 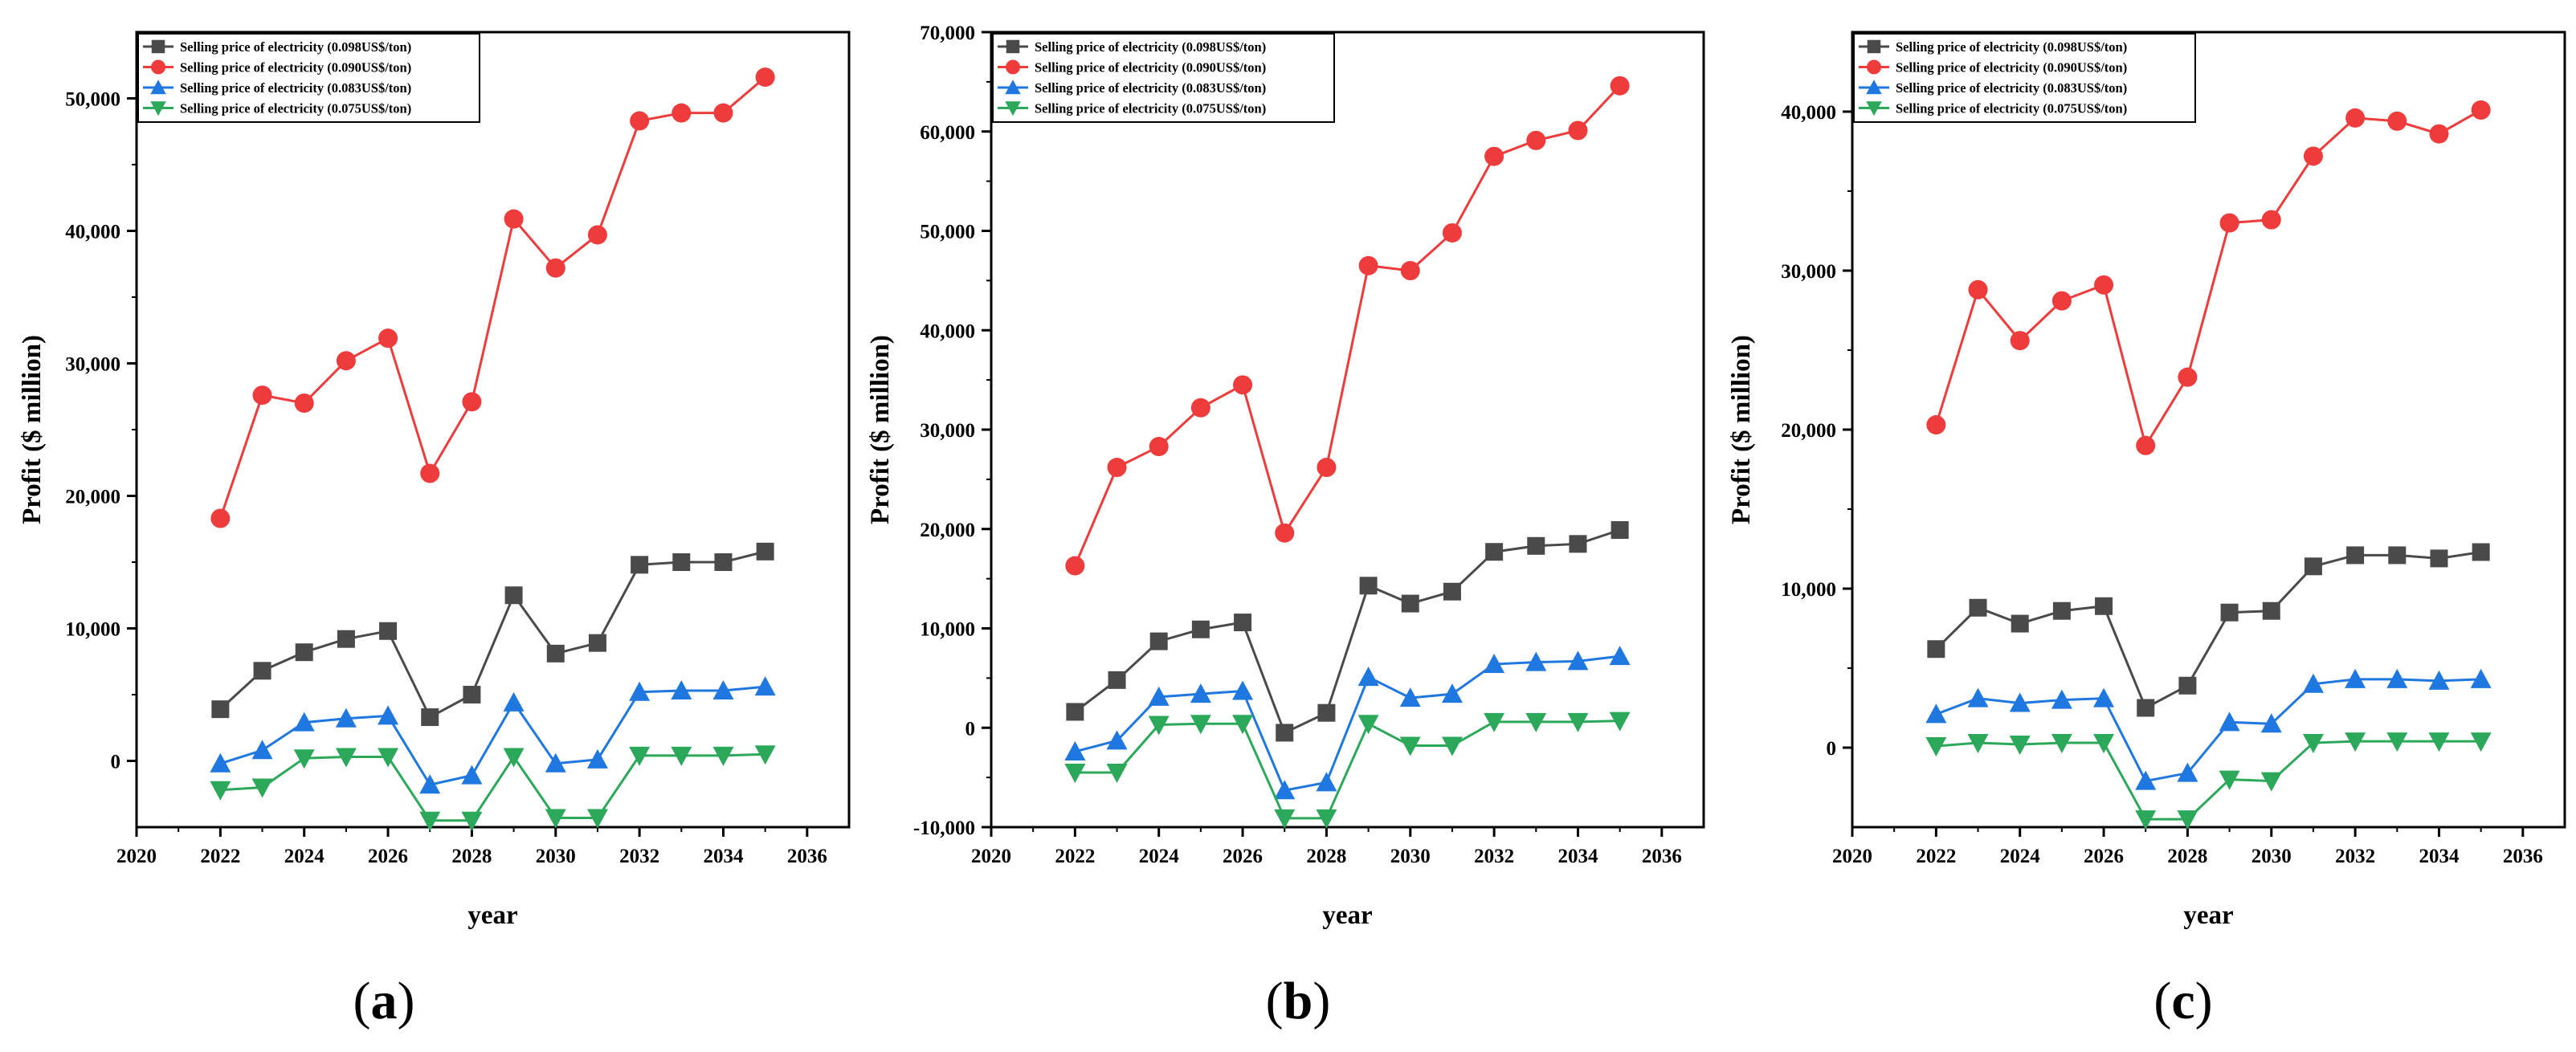 What do you see at coordinates (1808, 272) in the screenshot?
I see `y-tick-label: 30,000` at bounding box center [1808, 272].